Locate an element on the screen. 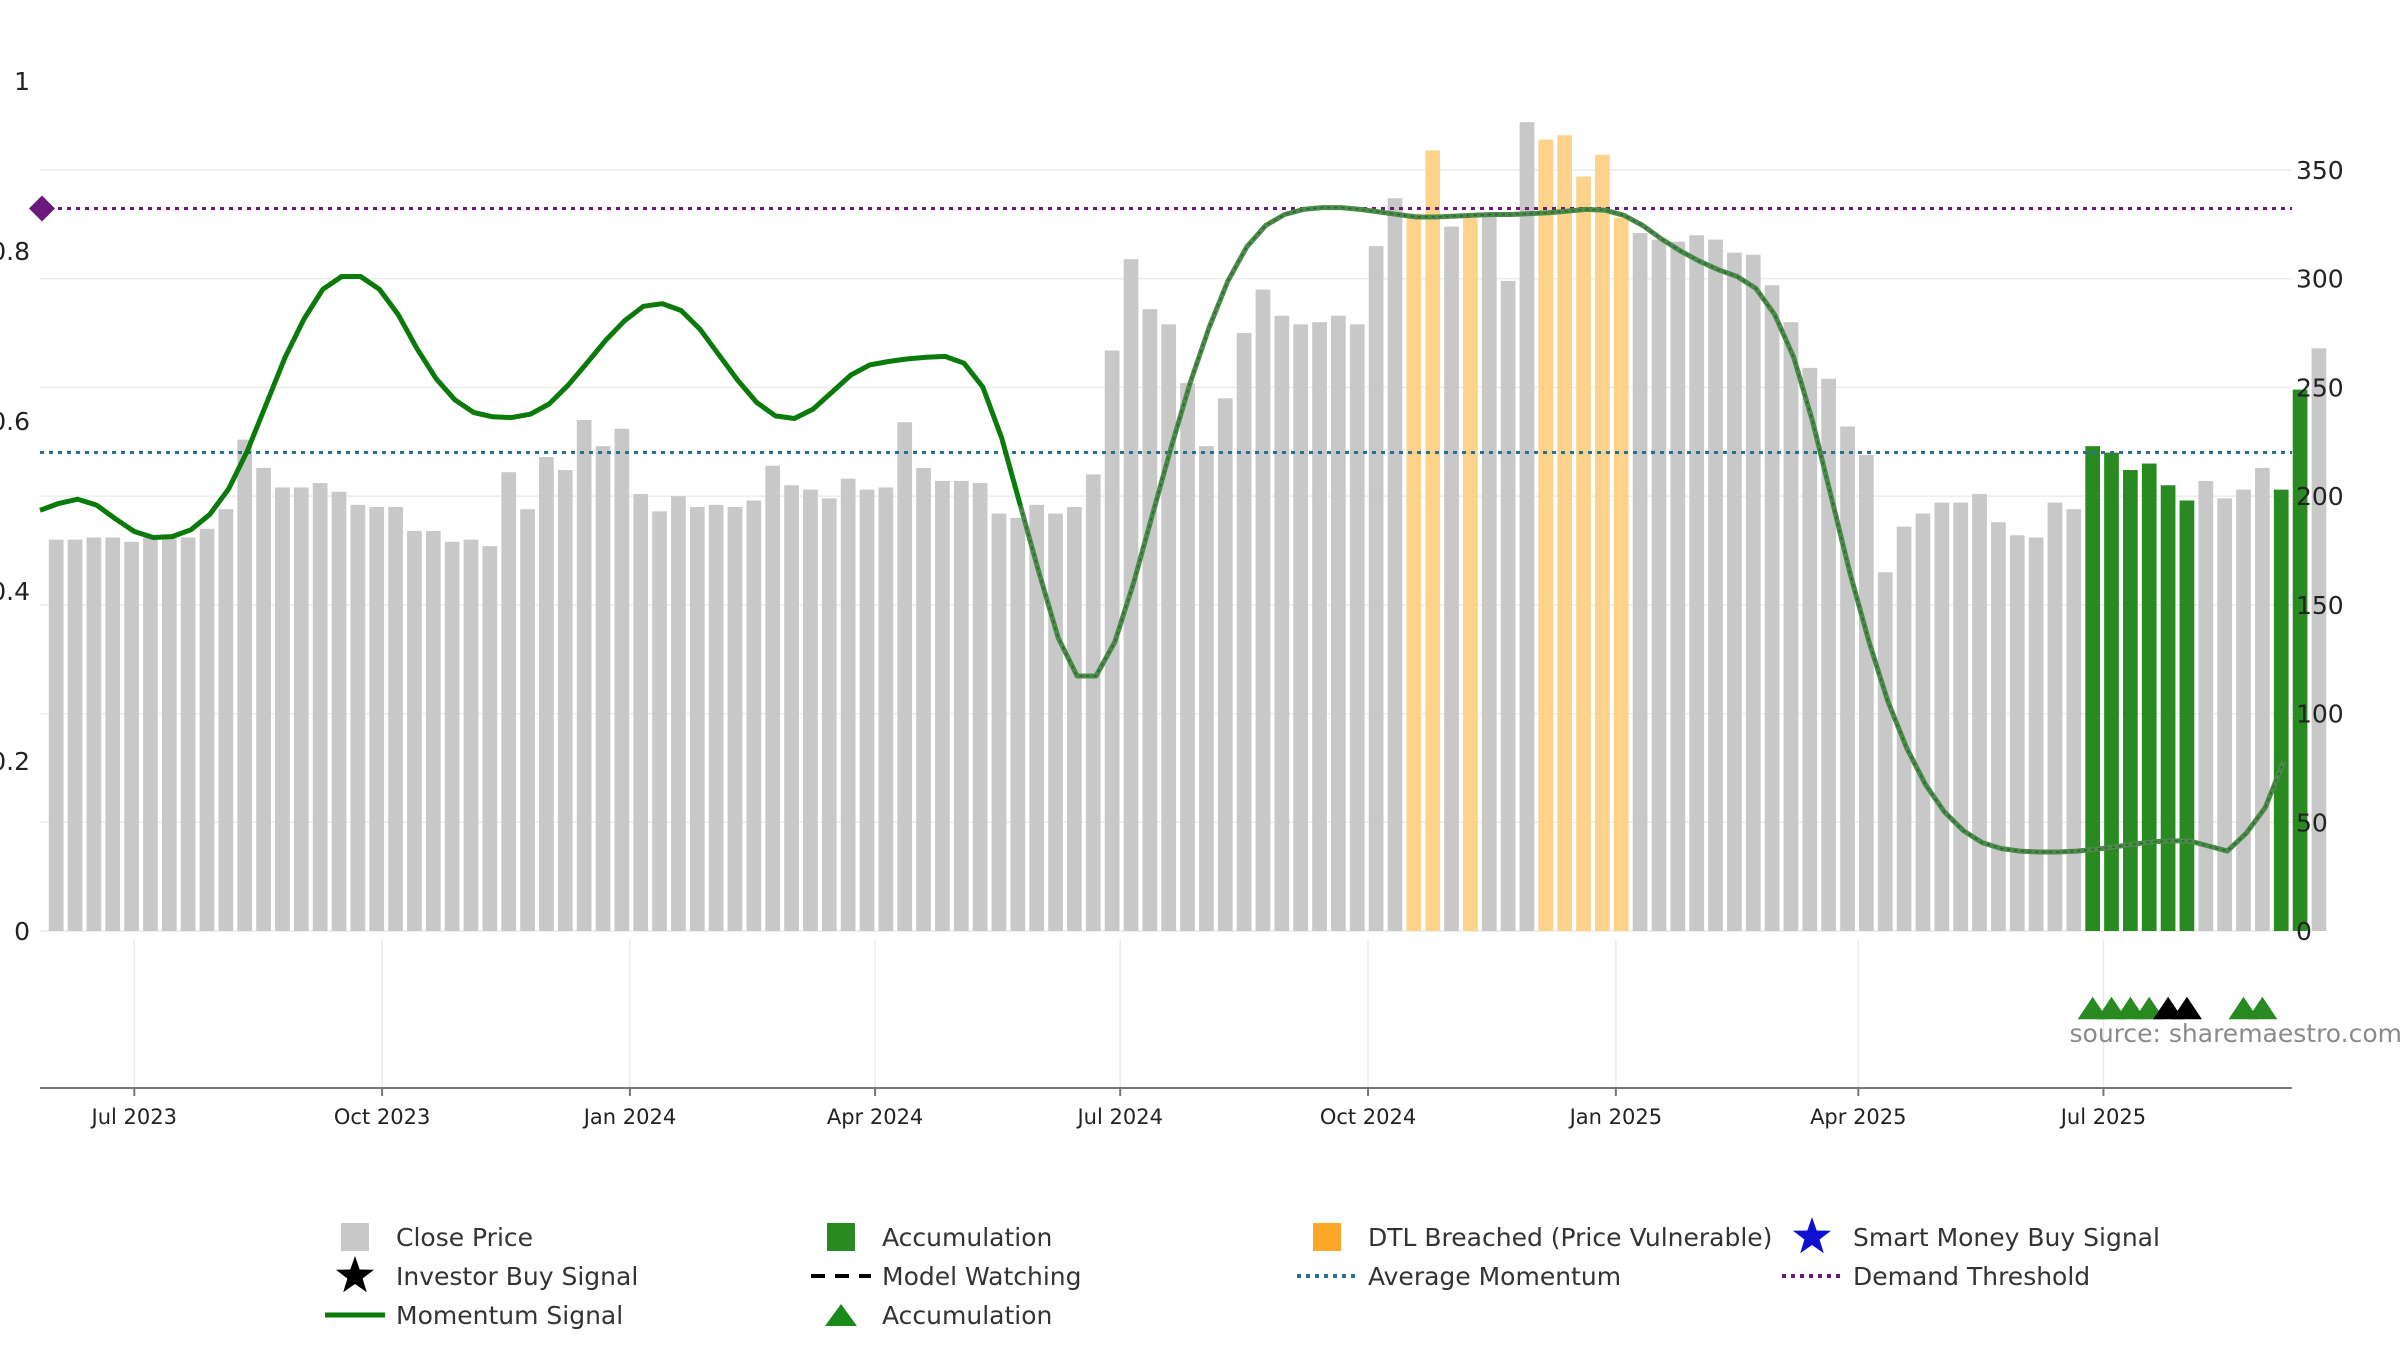 This screenshot has height=1354, width=2400. right-tick-label: 350 is located at coordinates (2320, 170).